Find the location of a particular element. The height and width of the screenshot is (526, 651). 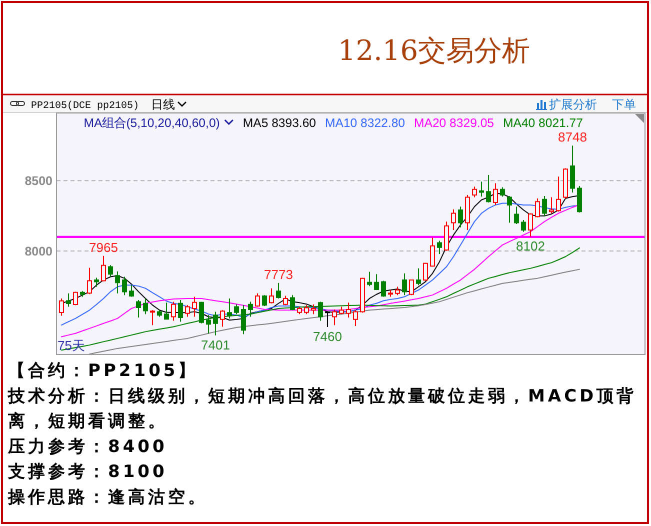

text: 日线 is located at coordinates (163, 105).